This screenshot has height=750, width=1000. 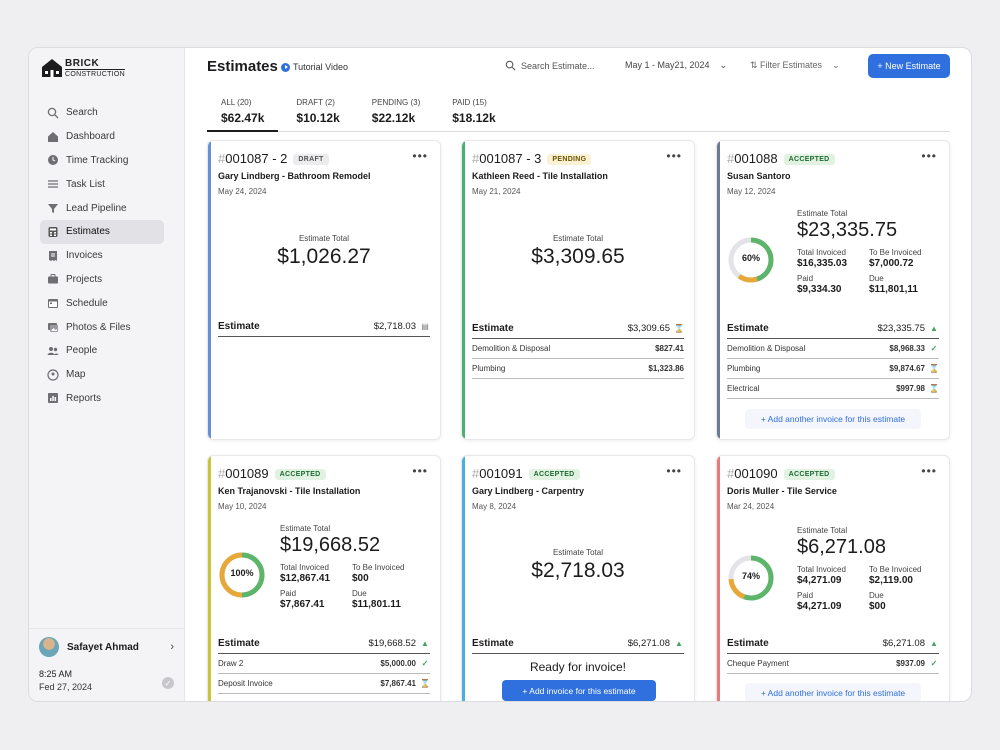 I want to click on estimate-number: #001089 ACCEPTED, so click(x=272, y=473).